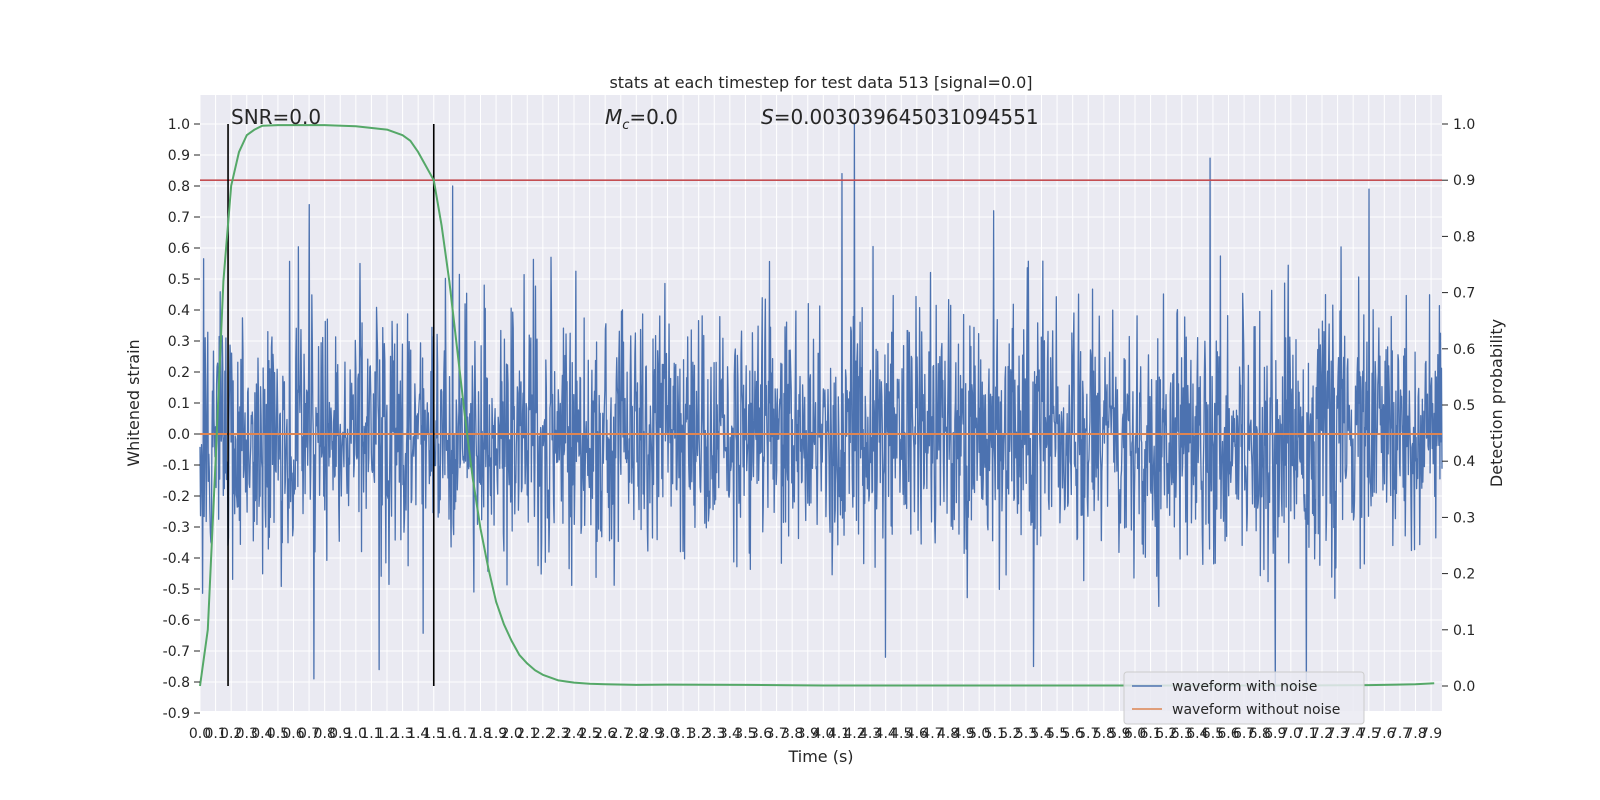 The width and height of the screenshot is (1600, 800). Describe the element at coordinates (1306, 734) in the screenshot. I see `x-tick-label: 7.1` at that location.